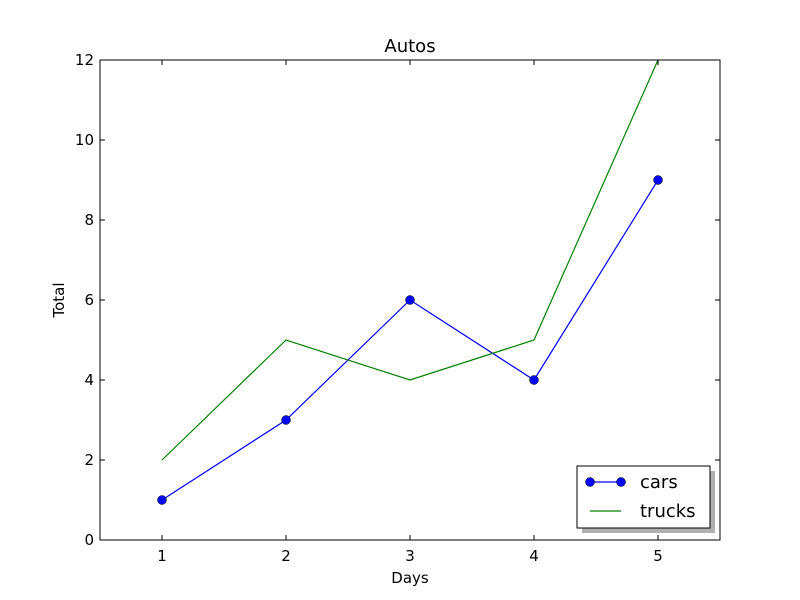 This screenshot has width=800, height=600. I want to click on legend-label-trucks: trucks, so click(668, 511).